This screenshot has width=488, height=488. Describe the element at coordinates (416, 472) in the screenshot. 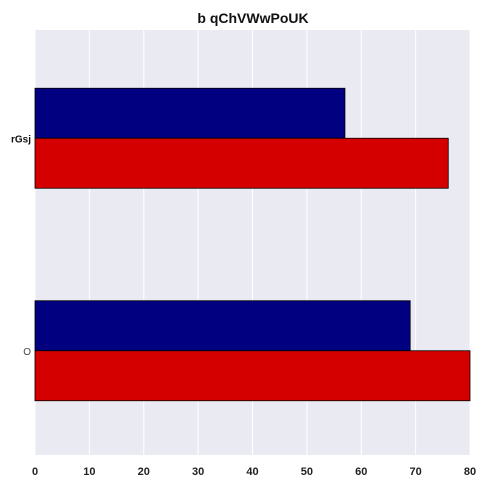

I see `x-tick-label: 70` at that location.